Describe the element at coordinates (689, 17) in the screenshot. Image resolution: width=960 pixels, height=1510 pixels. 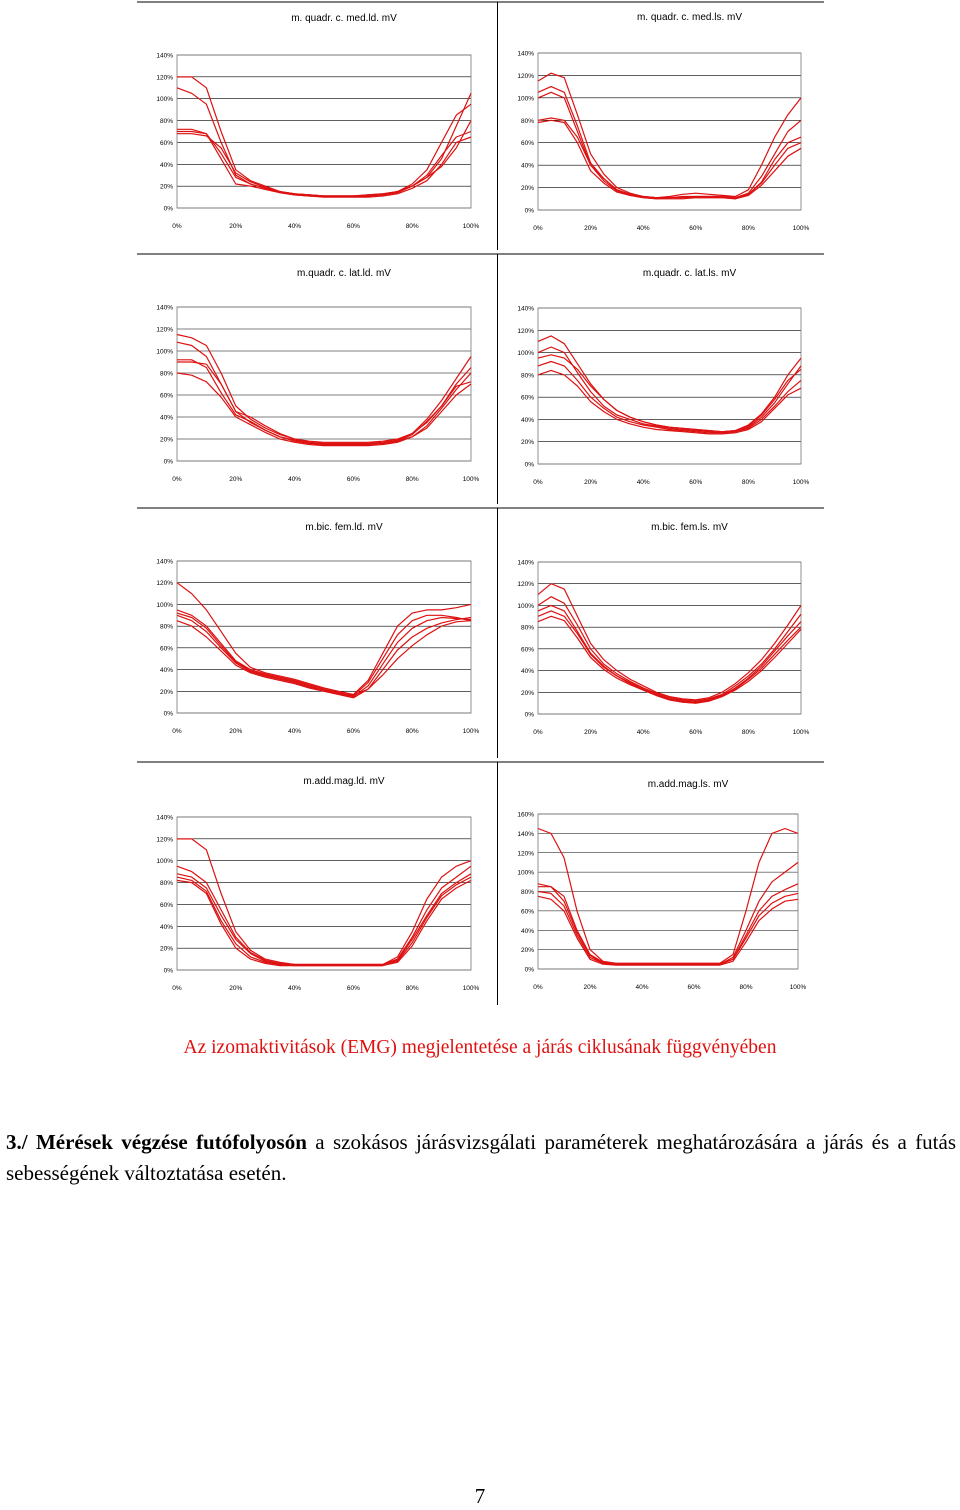
I see `chart-title: m. quadr. c. med.ls. mV` at that location.